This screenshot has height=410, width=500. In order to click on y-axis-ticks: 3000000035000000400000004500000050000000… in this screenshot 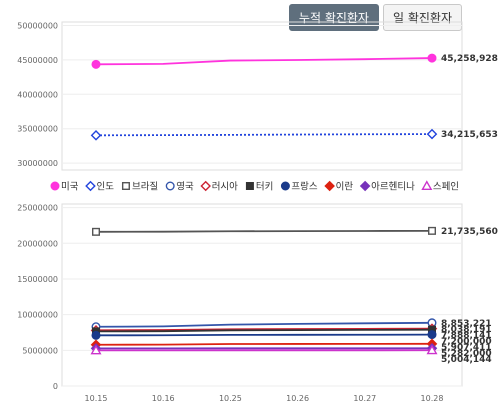, I will do `click(37, 206)`.